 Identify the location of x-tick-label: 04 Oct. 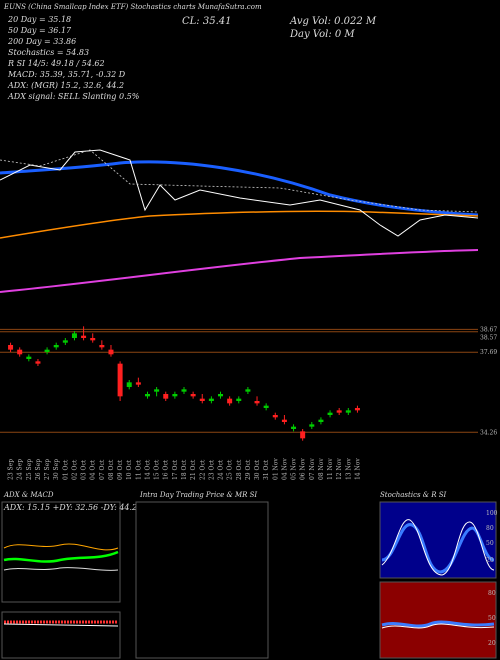
(93, 469).